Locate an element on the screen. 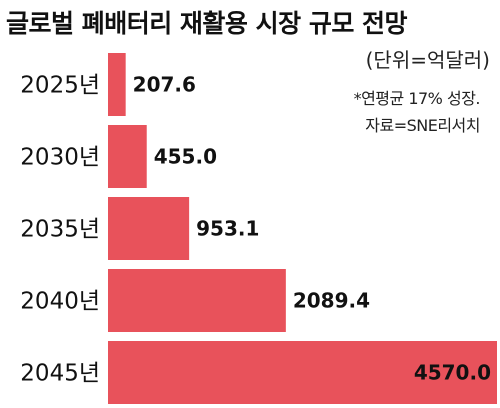  category-label-3: 2040년 is located at coordinates (60, 302).